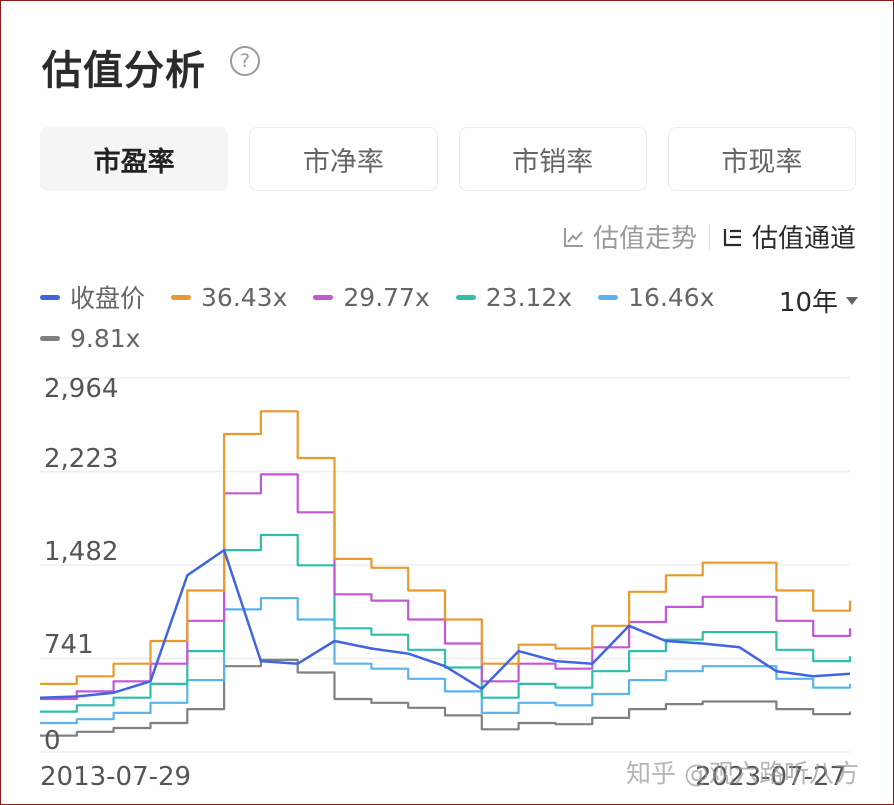  I want to click on period-value: 10年, so click(808, 303).